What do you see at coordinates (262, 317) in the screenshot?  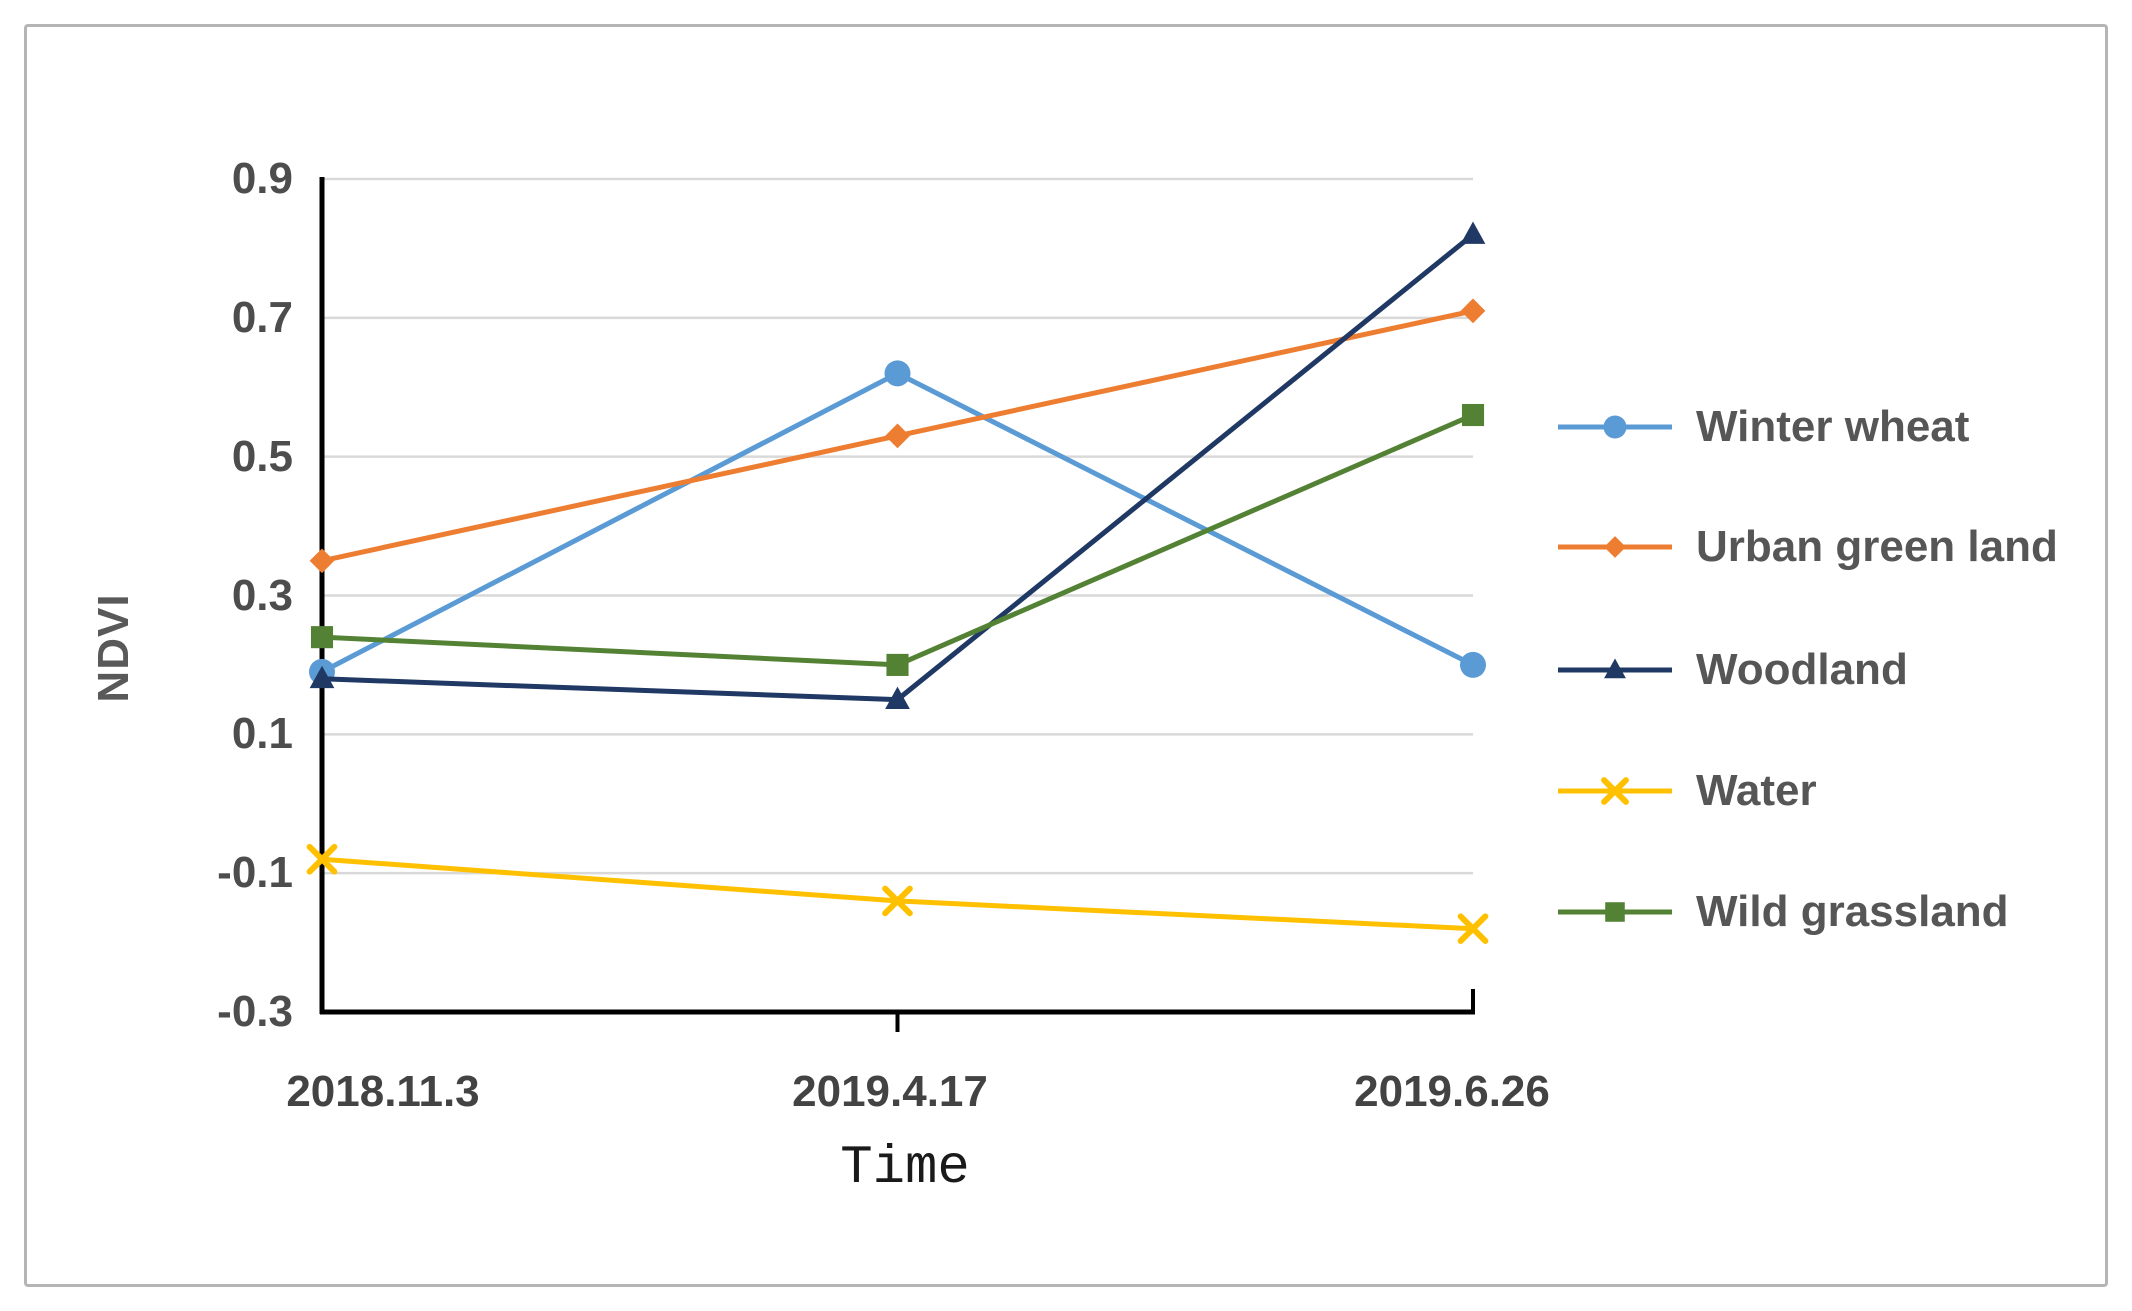 I see `y-tick-label: 0.7` at bounding box center [262, 317].